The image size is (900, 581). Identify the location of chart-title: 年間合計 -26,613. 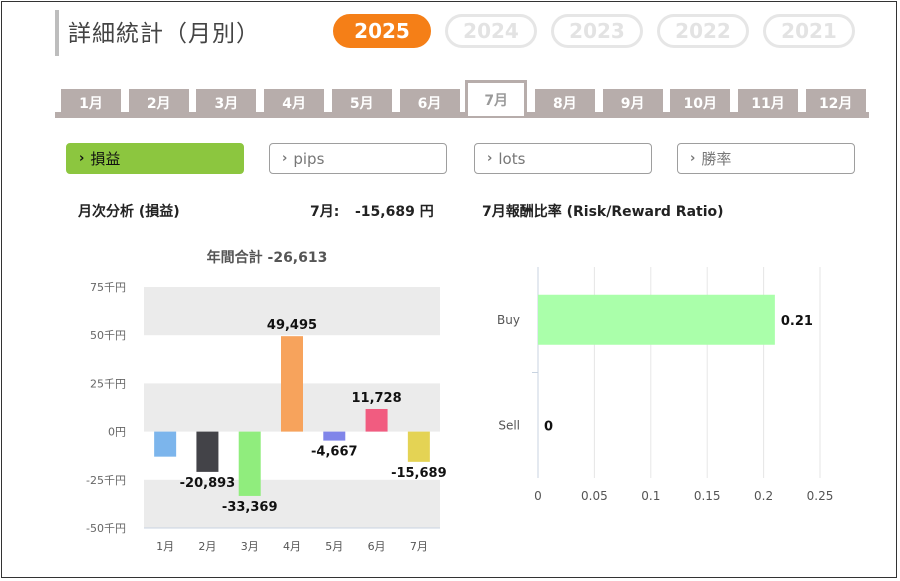
(267, 257).